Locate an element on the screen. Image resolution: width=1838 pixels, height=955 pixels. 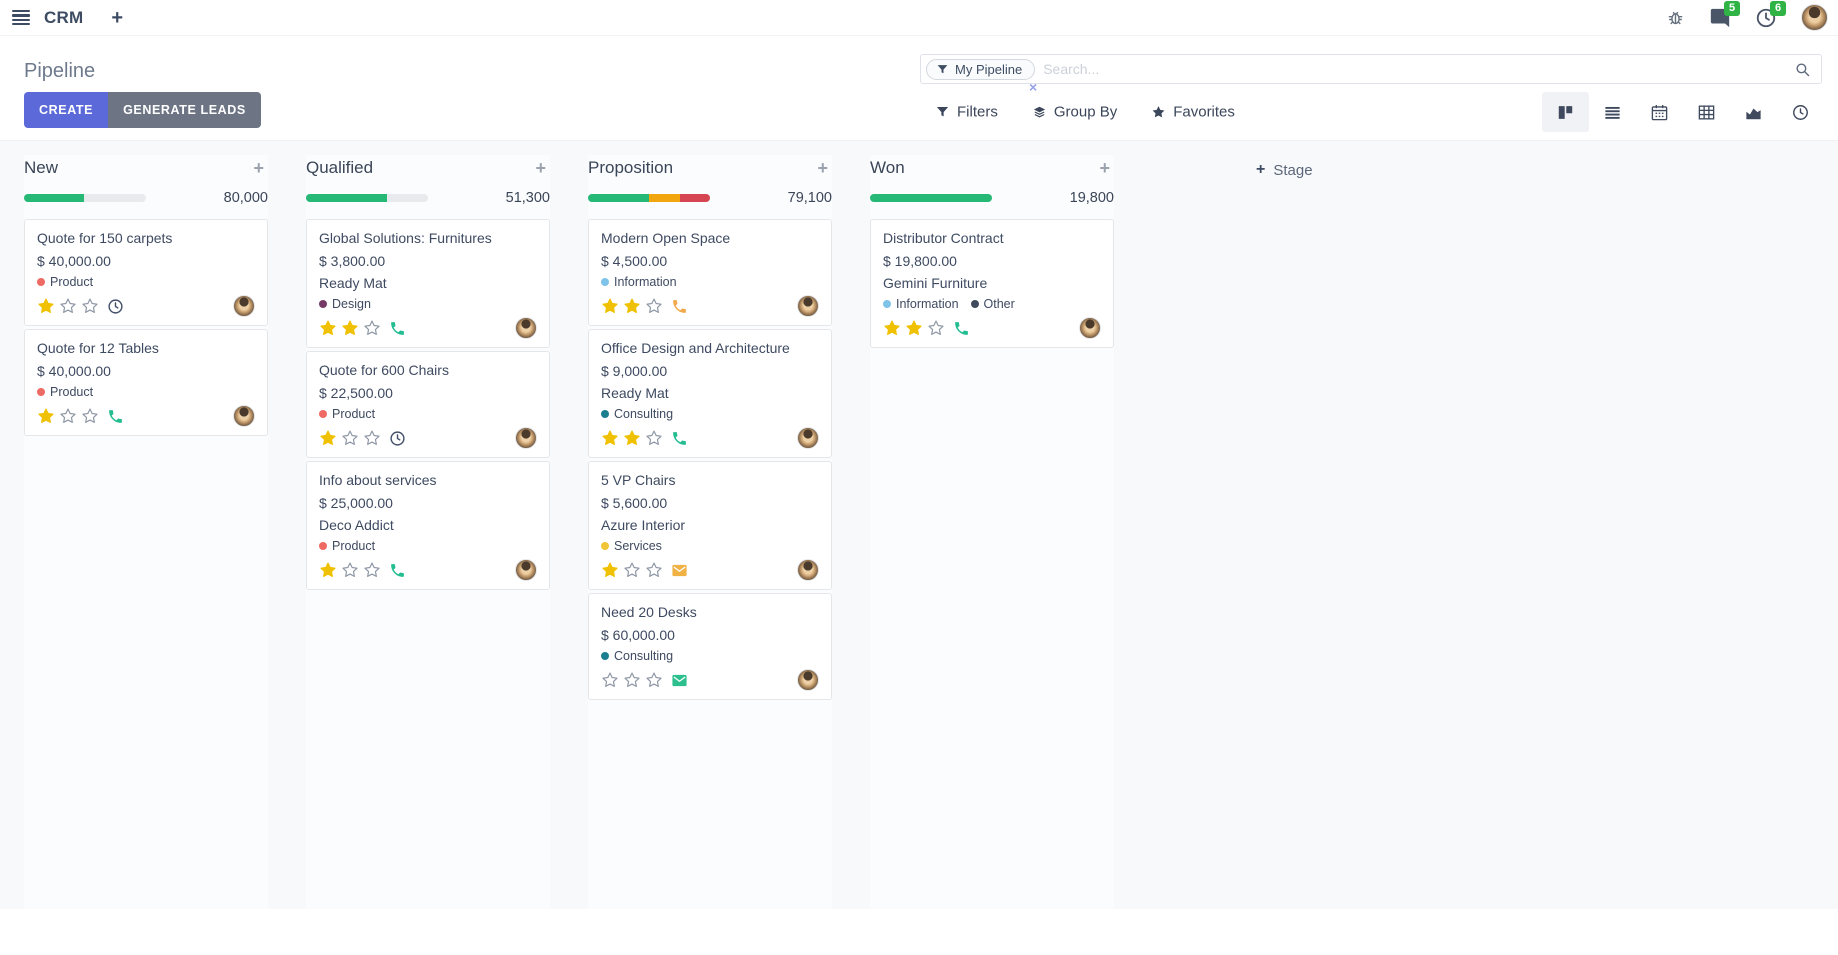
list-view-button is located at coordinates (1612, 112).